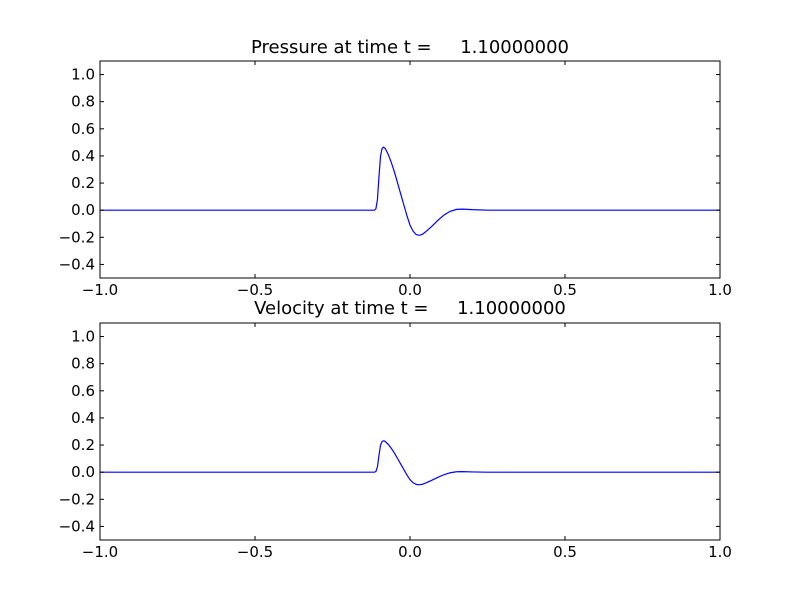 The height and width of the screenshot is (604, 800). What do you see at coordinates (410, 308) in the screenshot?
I see `velocity-title: Velocity at time t = 1.10000000` at bounding box center [410, 308].